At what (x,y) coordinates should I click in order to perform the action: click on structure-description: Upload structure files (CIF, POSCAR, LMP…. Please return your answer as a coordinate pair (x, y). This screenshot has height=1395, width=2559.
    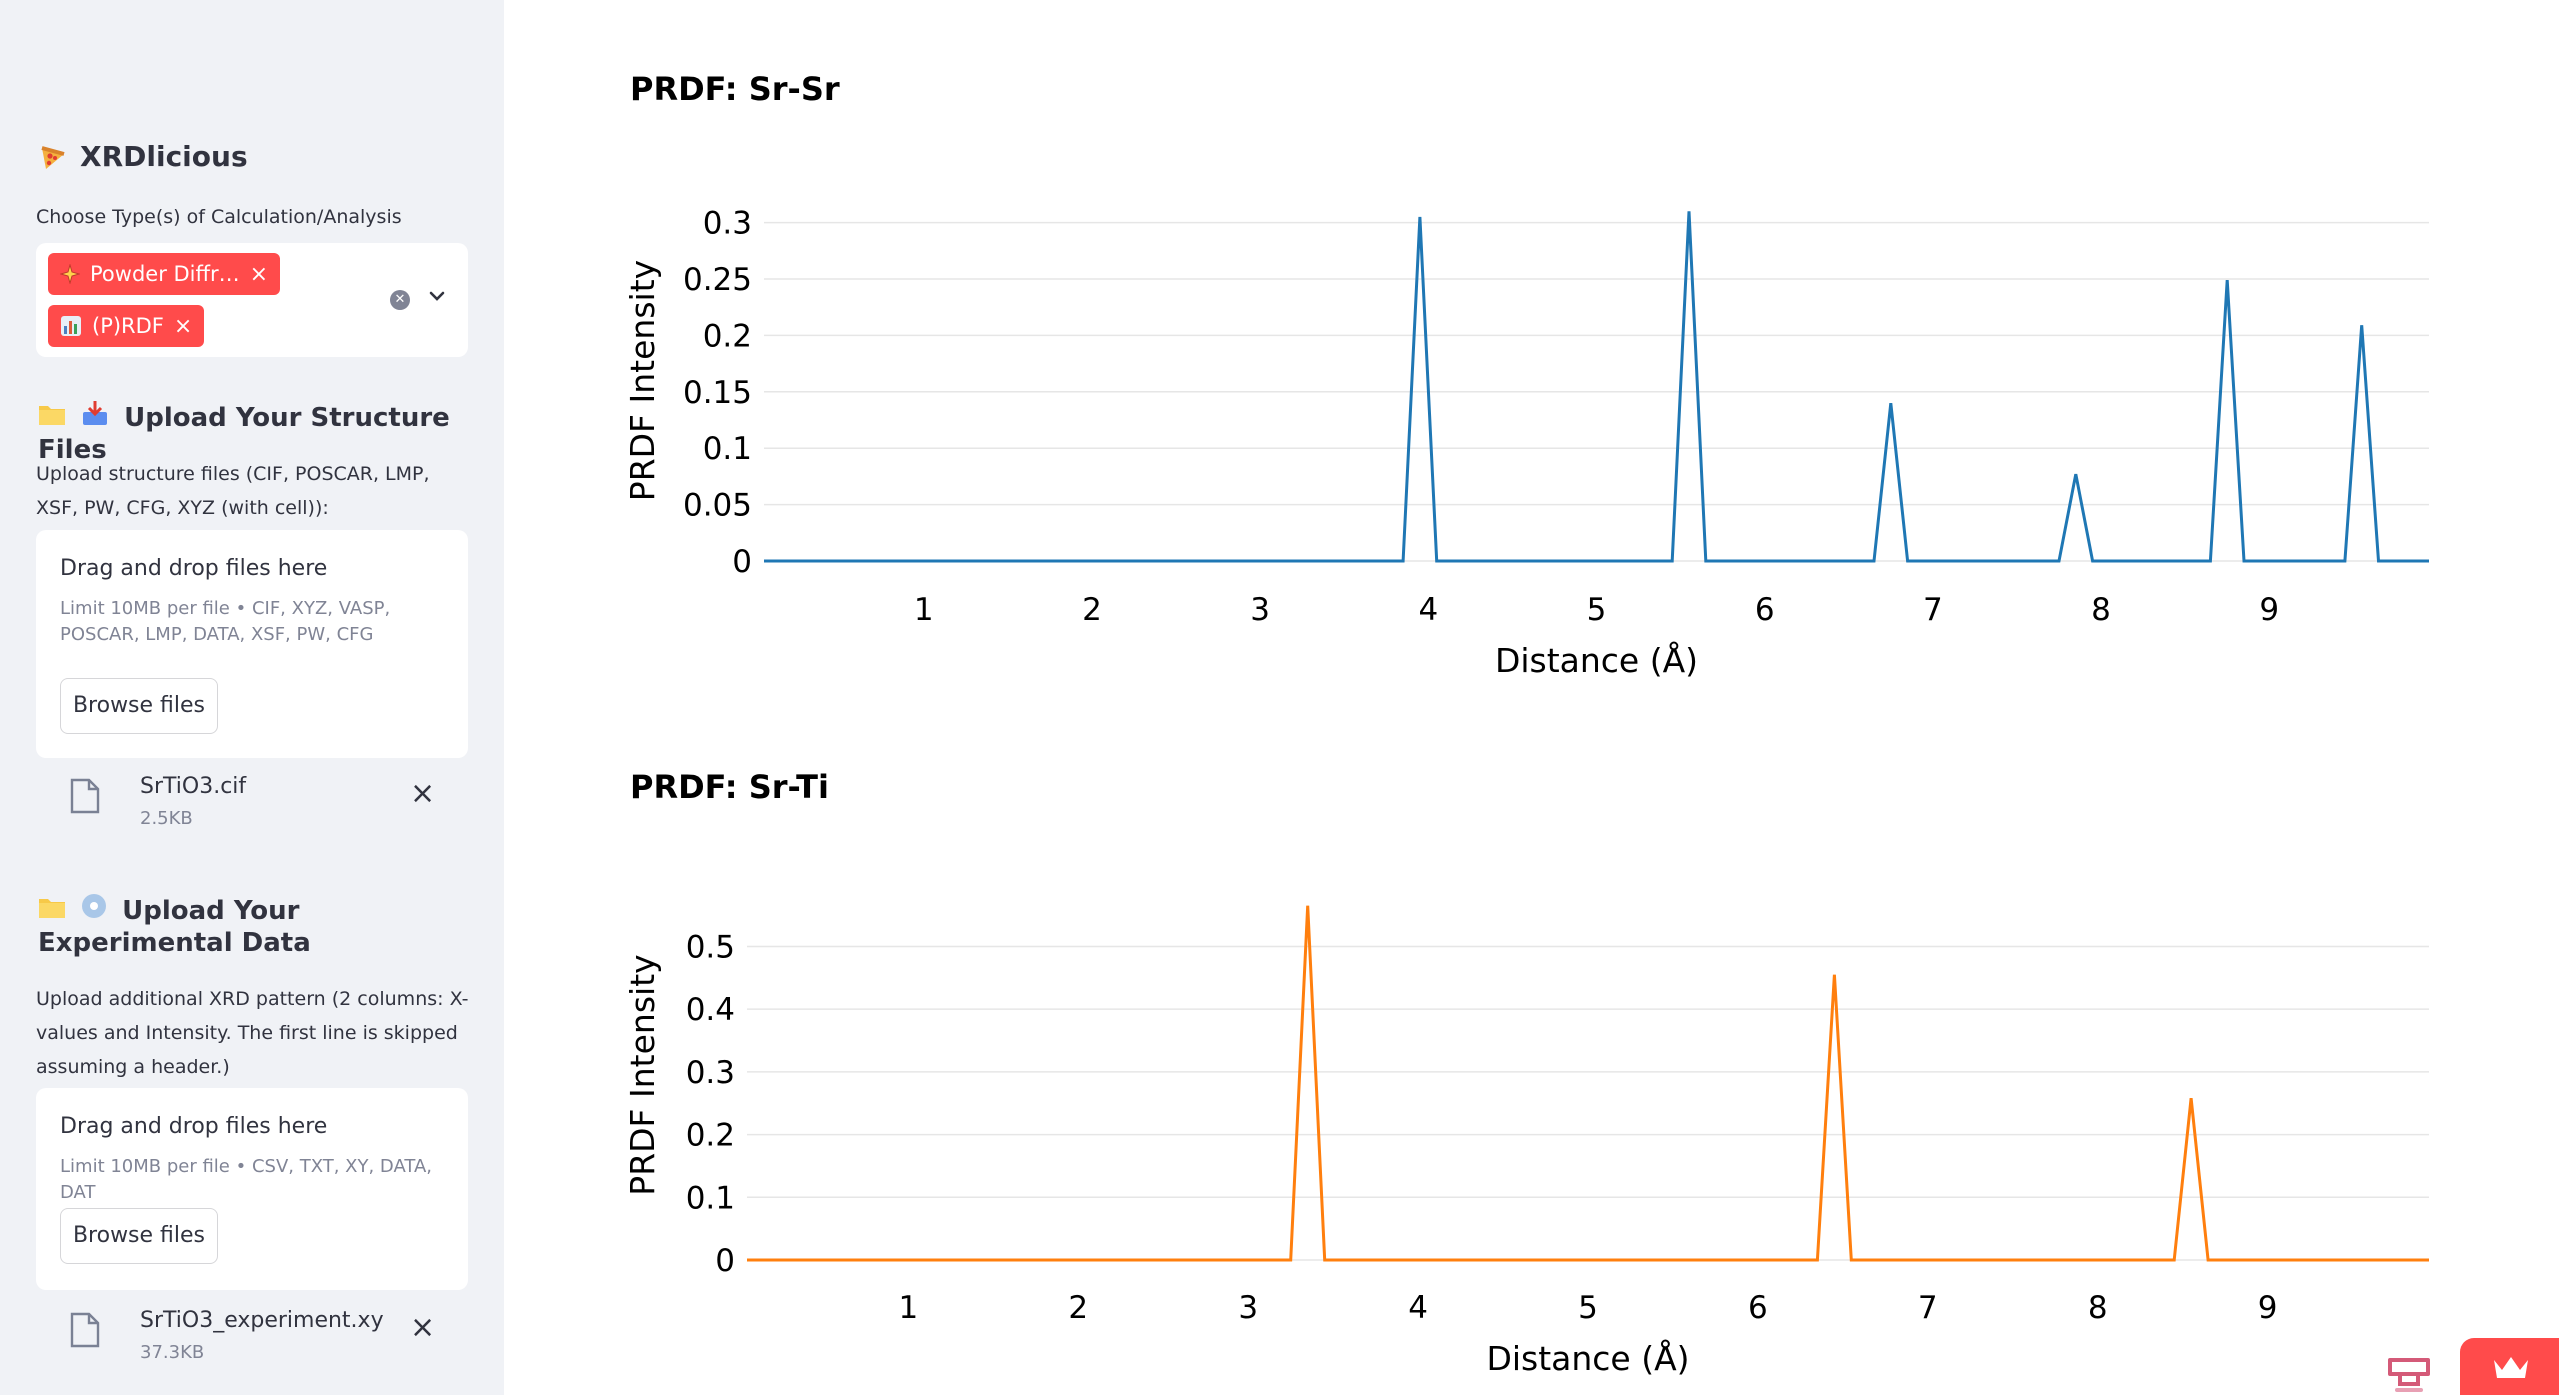
    Looking at the image, I should click on (233, 491).